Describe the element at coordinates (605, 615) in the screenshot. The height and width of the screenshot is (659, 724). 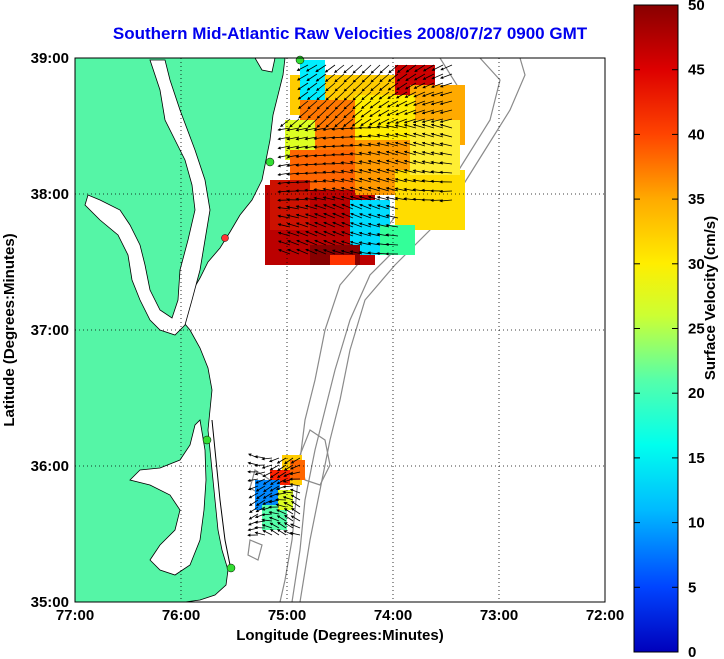
I see `x-tick-label: 72:00` at that location.